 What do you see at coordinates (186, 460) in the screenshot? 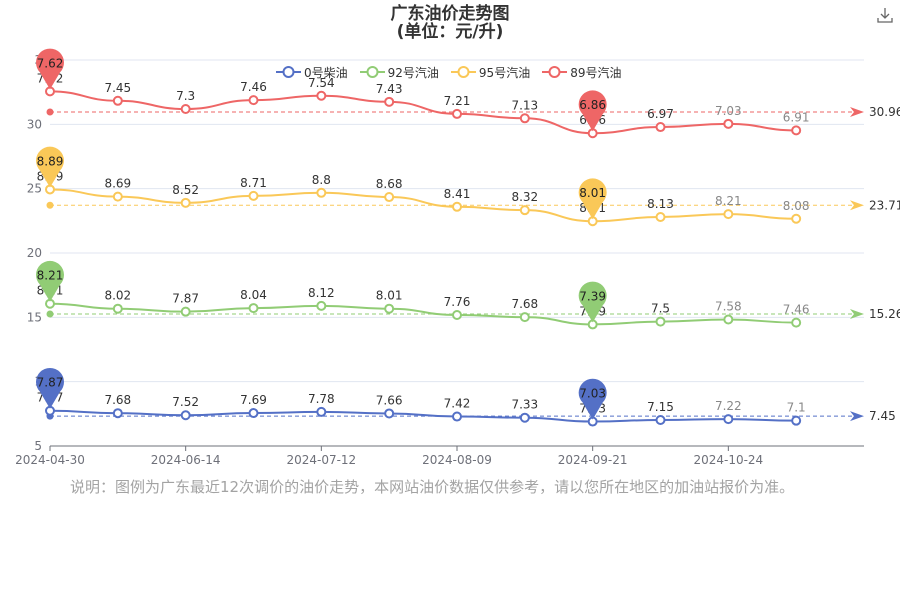
I see `x-tick-label: 2024-06-14` at bounding box center [186, 460].